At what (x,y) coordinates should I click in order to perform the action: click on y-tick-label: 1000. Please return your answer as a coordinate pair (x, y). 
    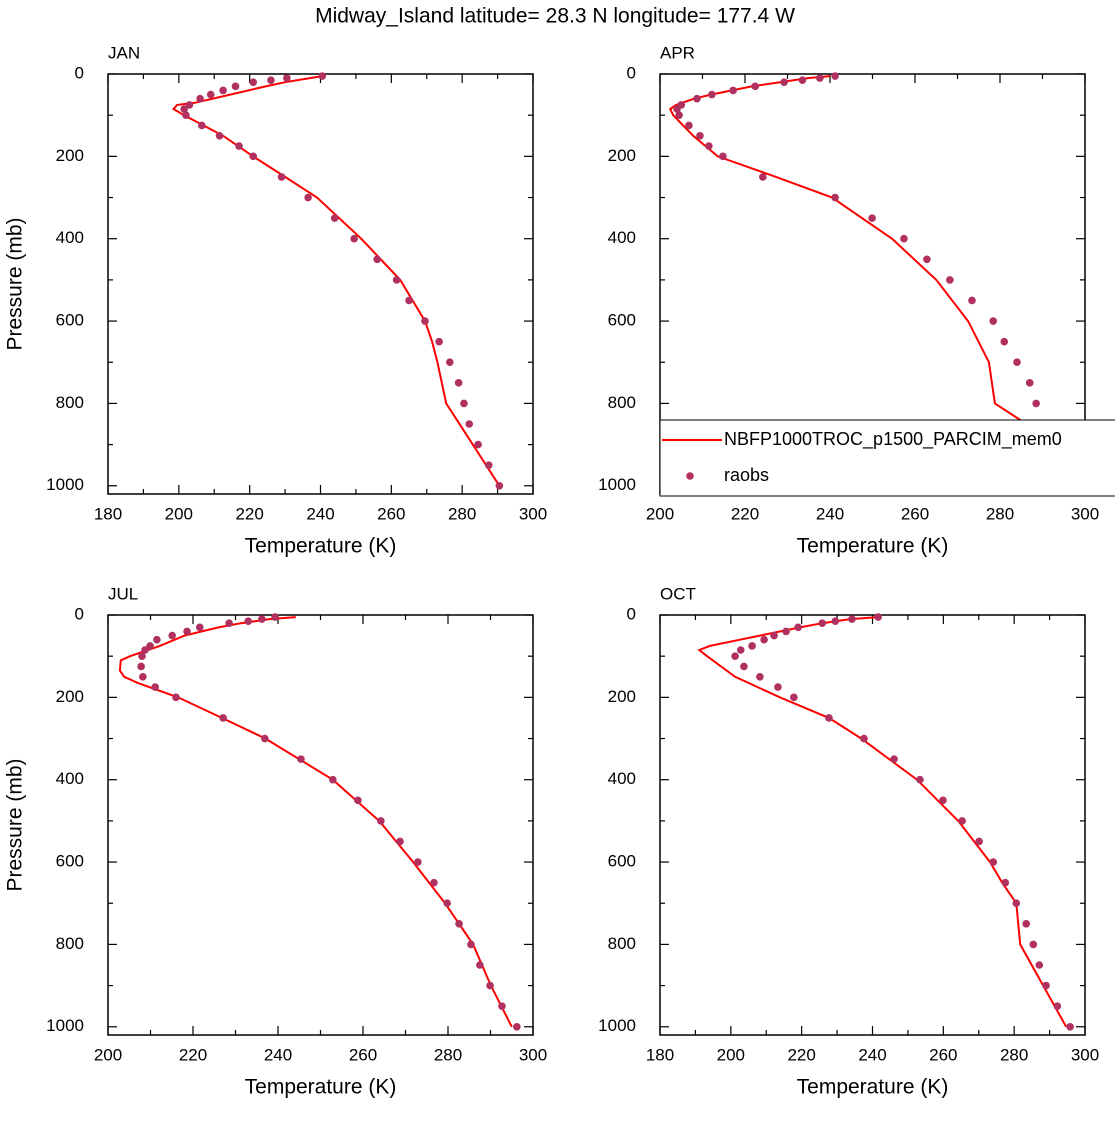
    Looking at the image, I should click on (65, 484).